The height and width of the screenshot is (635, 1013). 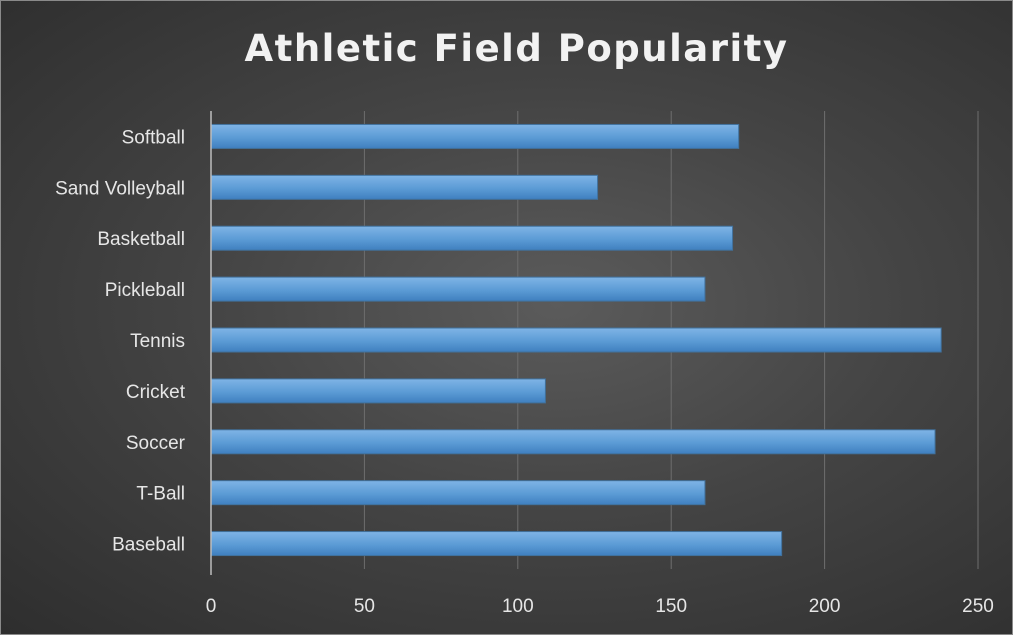 I want to click on x-tick-label: 150, so click(x=671, y=606).